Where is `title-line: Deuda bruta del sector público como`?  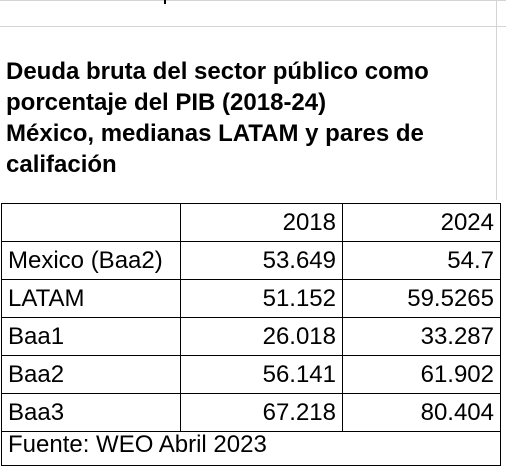
title-line: Deuda bruta del sector público como is located at coordinates (217, 71).